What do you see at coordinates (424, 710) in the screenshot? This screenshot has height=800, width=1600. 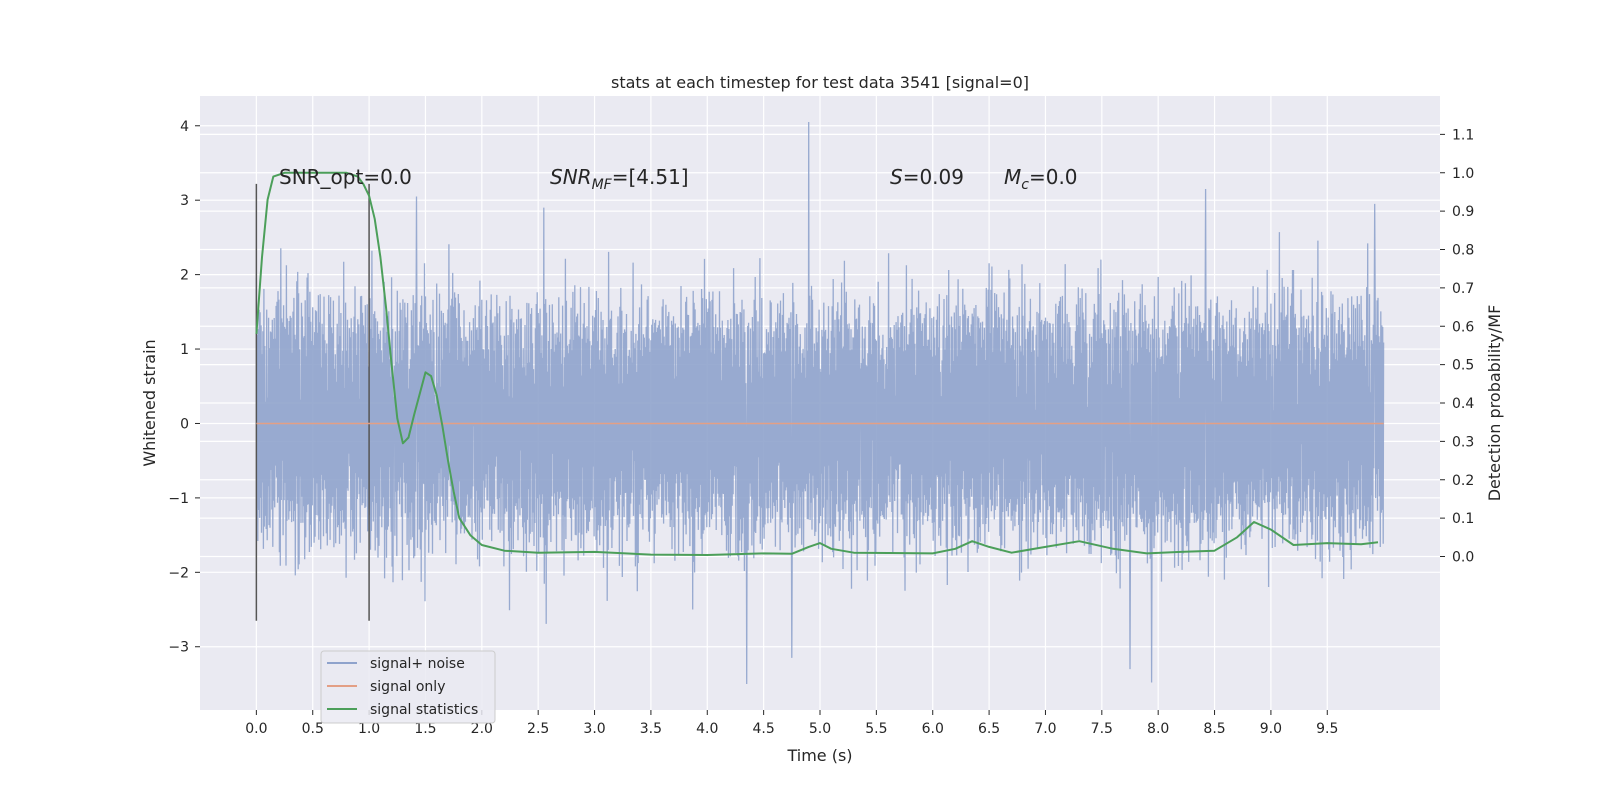 I see `legend-label-signal-statistics: signal statistics` at bounding box center [424, 710].